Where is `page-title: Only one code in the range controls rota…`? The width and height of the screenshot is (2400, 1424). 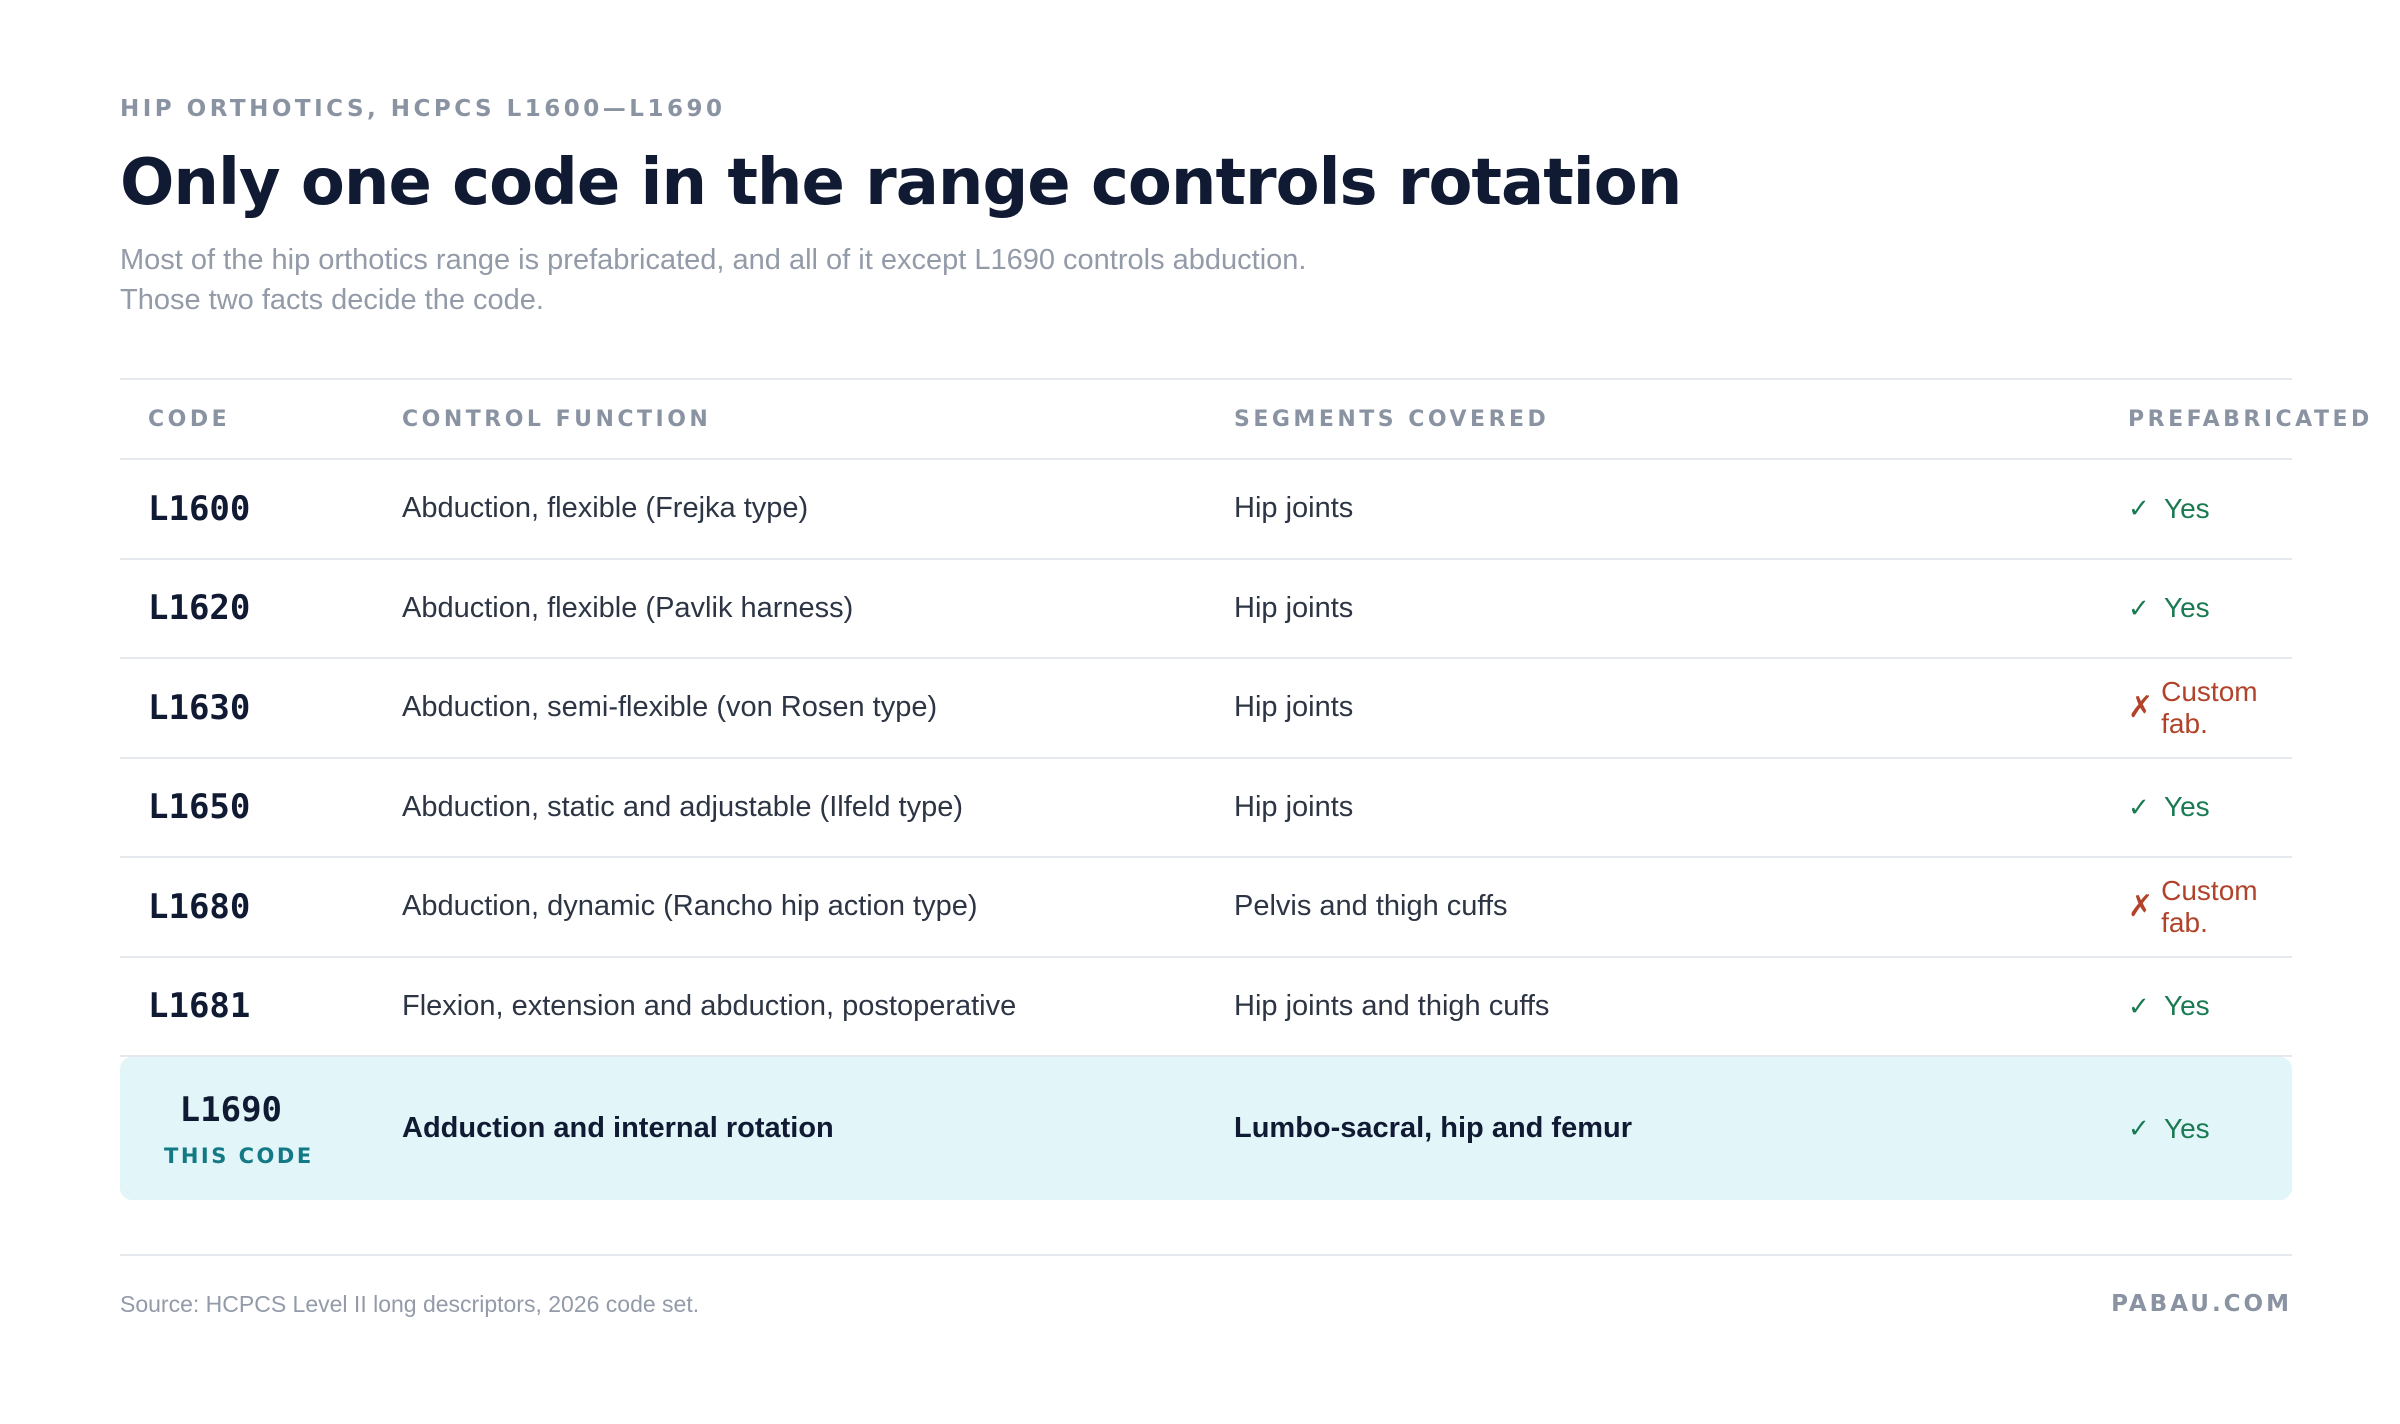
page-title: Only one code in the range controls rota… is located at coordinates (901, 183).